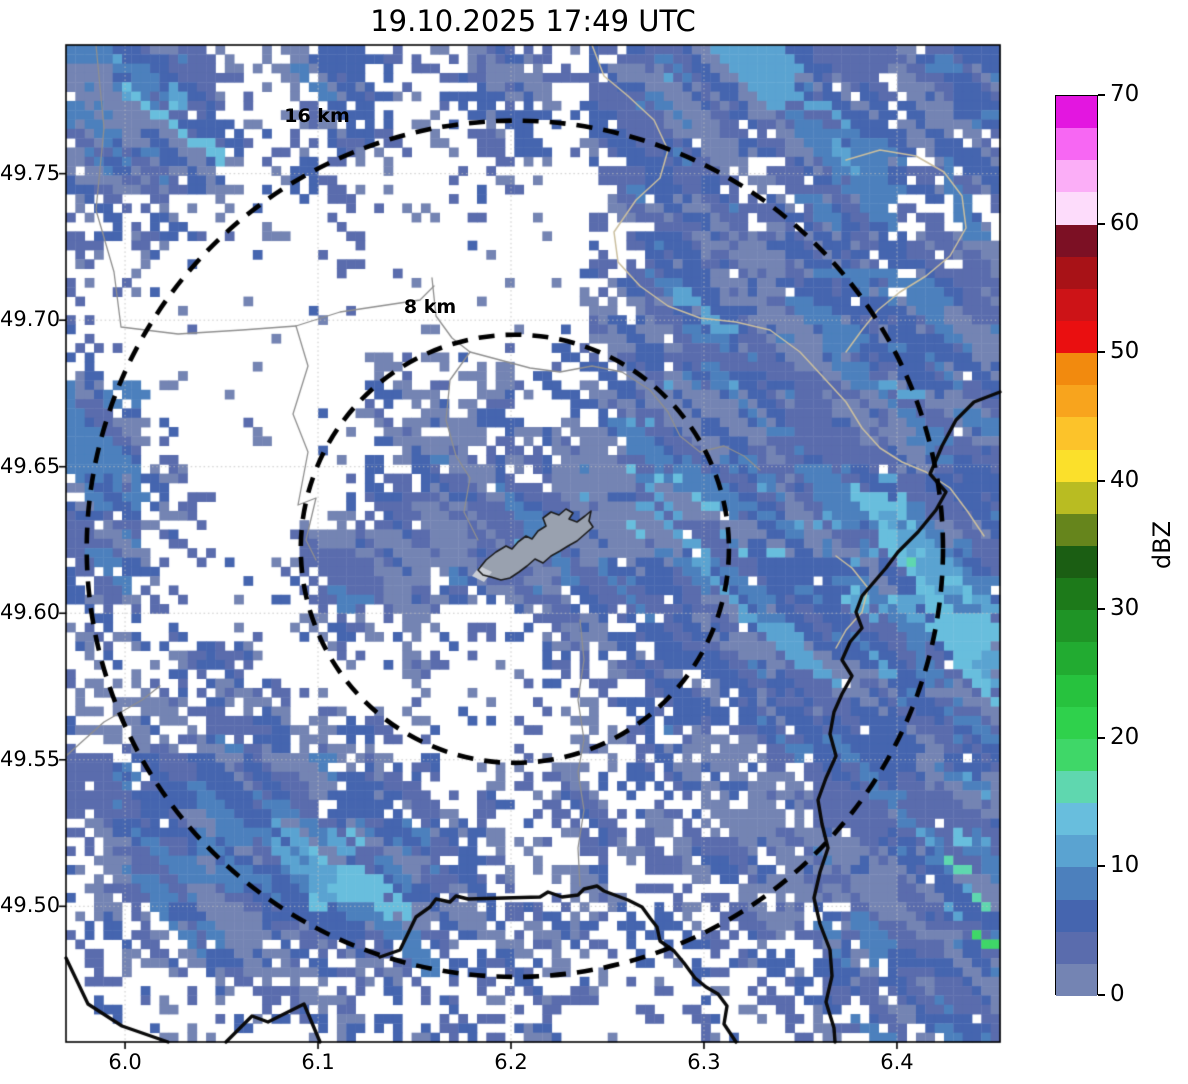  I want to click on colorbar, so click(1076, 545).